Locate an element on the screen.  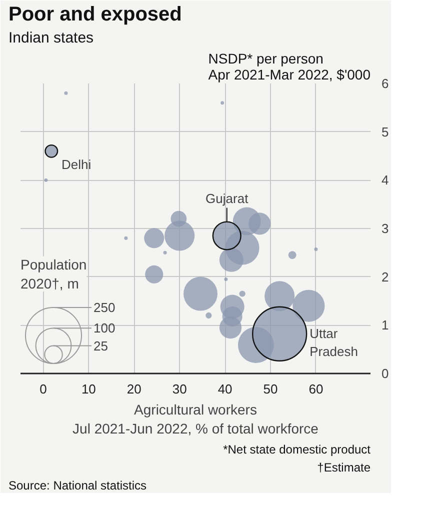
x-tick-label: 20 is located at coordinates (134, 389).